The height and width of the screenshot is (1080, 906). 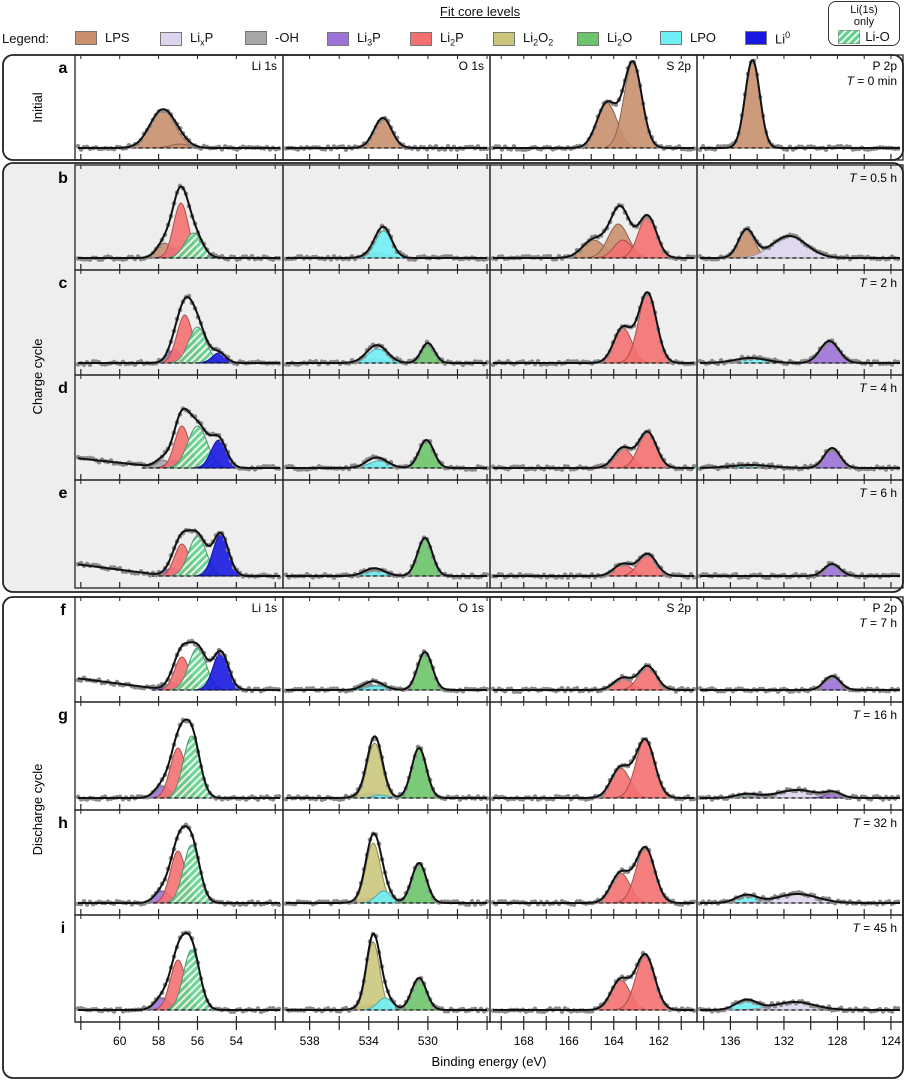 I want to click on component-li2p, so click(x=182, y=560).